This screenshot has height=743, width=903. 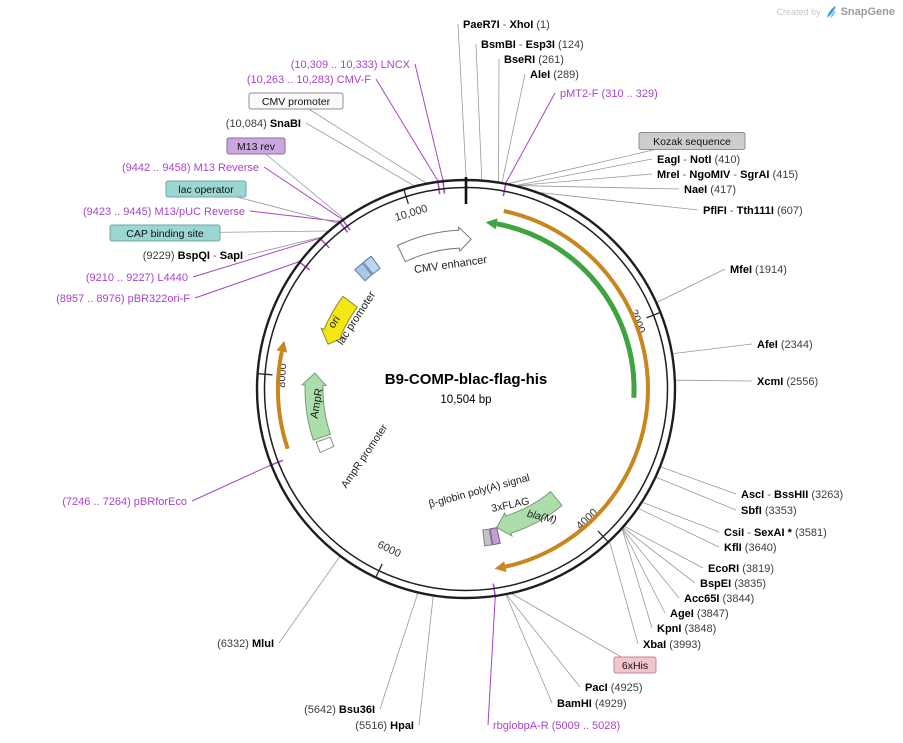 I want to click on enzyme-label-bspqi-sapi: (9229) BspQI - SapI, so click(x=193, y=256).